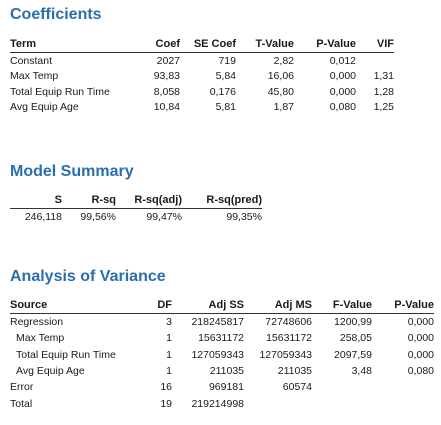 The height and width of the screenshot is (425, 441). What do you see at coordinates (36, 201) in the screenshot?
I see `col-header-s: S` at bounding box center [36, 201].